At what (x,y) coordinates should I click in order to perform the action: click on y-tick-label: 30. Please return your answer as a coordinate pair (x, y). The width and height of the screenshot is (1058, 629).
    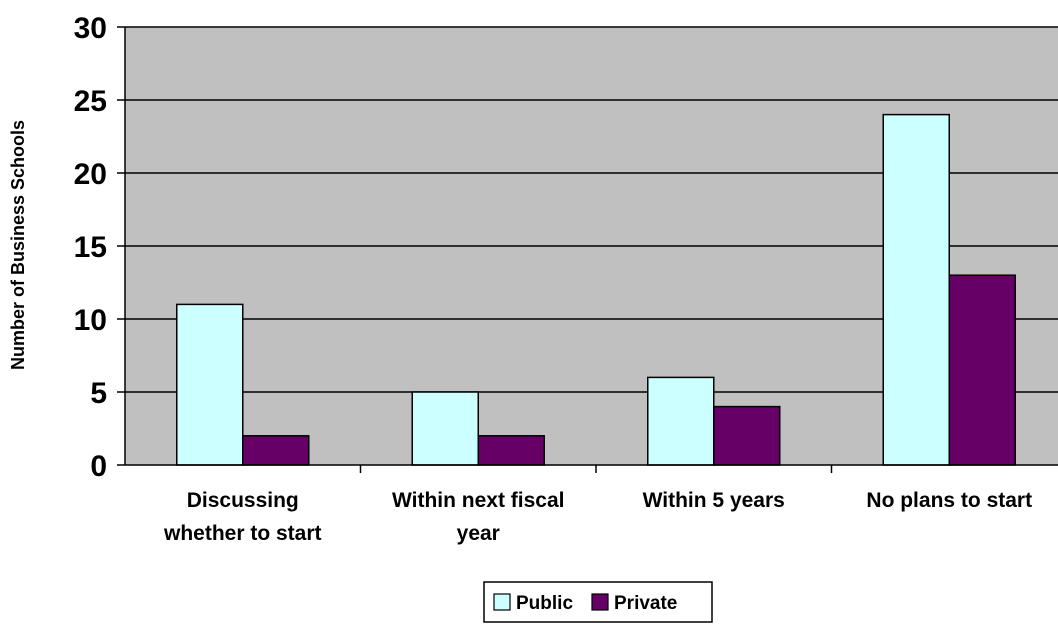
    Looking at the image, I should click on (90, 28).